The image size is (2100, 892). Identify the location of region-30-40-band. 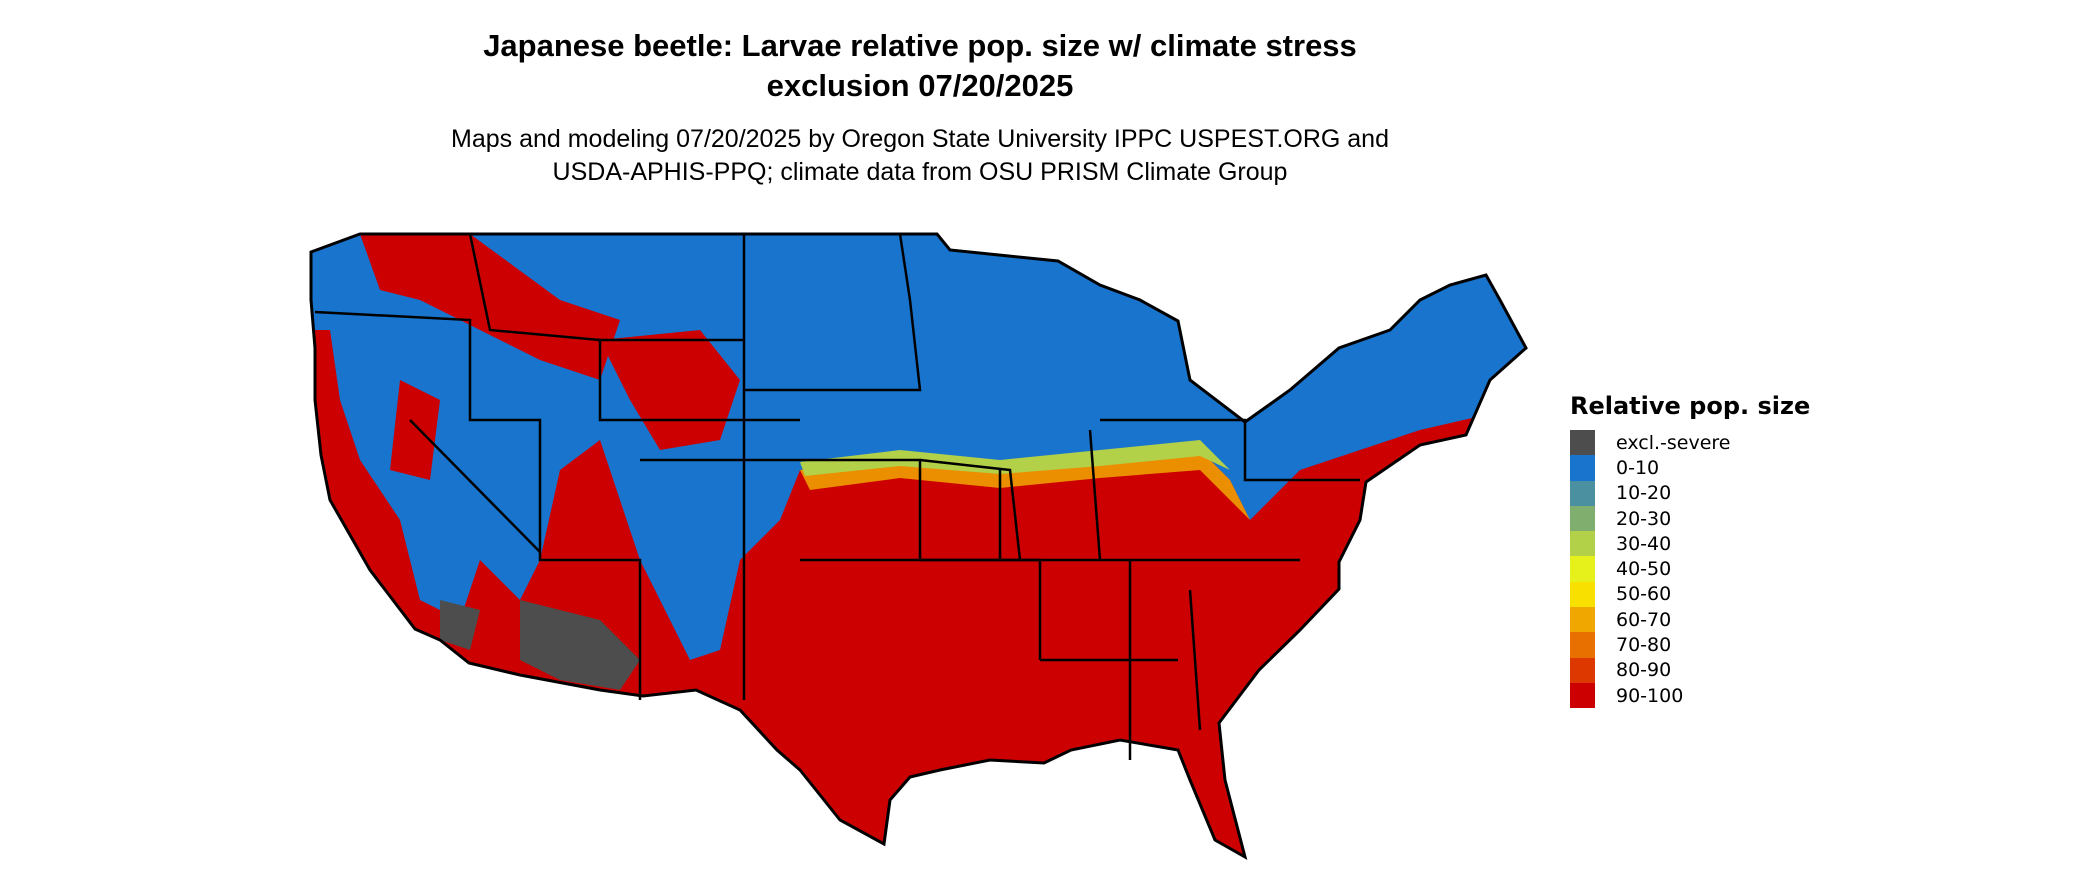
(1015, 458).